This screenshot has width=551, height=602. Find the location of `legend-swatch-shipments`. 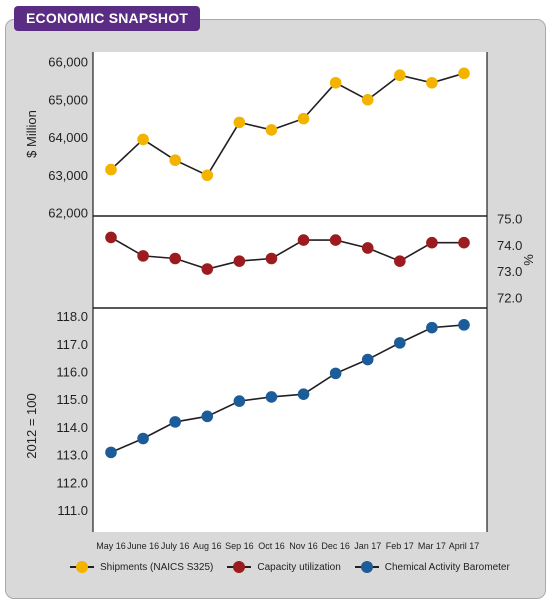

legend-swatch-shipments is located at coordinates (82, 567).